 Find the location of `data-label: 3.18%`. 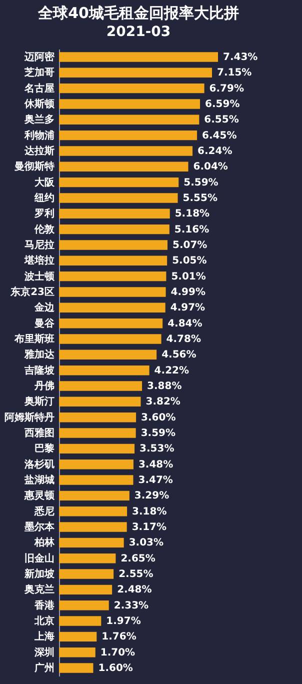

data-label: 3.18% is located at coordinates (149, 512).